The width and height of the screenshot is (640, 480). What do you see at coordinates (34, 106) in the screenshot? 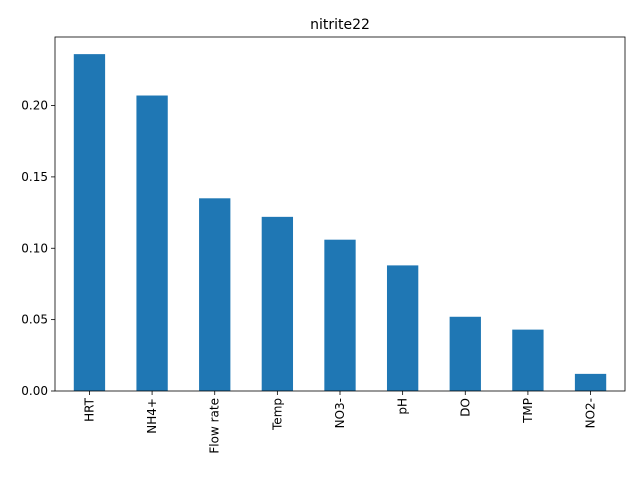
I see `y-tick-label: 0.20` at bounding box center [34, 106].